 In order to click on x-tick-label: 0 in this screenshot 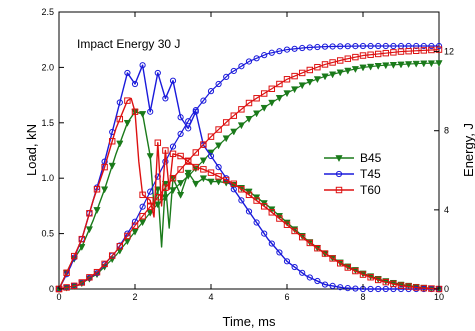, I will do `click(58, 297)`.